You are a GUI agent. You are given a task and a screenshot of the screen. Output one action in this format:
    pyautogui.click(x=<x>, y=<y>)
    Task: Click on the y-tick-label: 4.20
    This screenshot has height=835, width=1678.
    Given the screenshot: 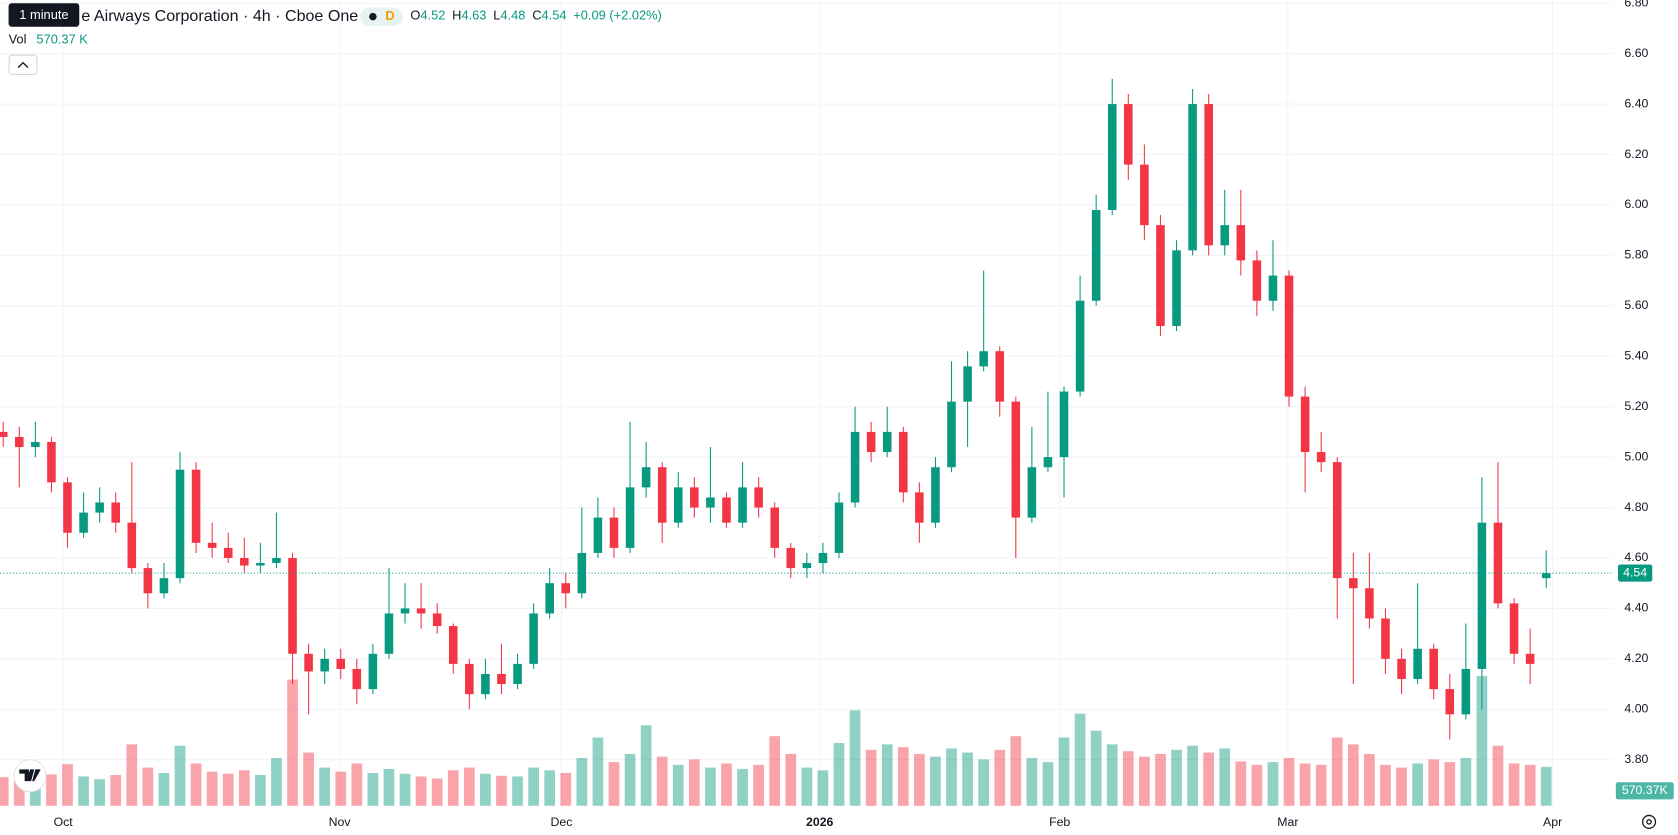 What is the action you would take?
    pyautogui.click(x=1636, y=658)
    